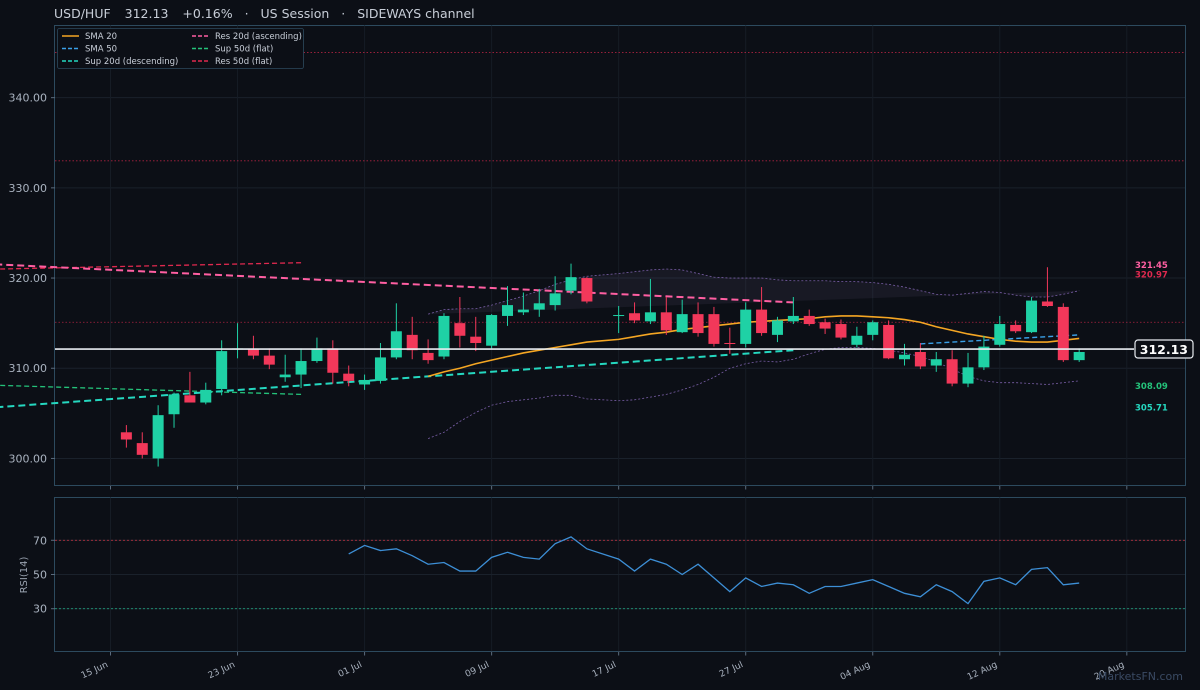 The height and width of the screenshot is (690, 1200). I want to click on rsi-y-axis: 30 50 70, so click(44, 575).